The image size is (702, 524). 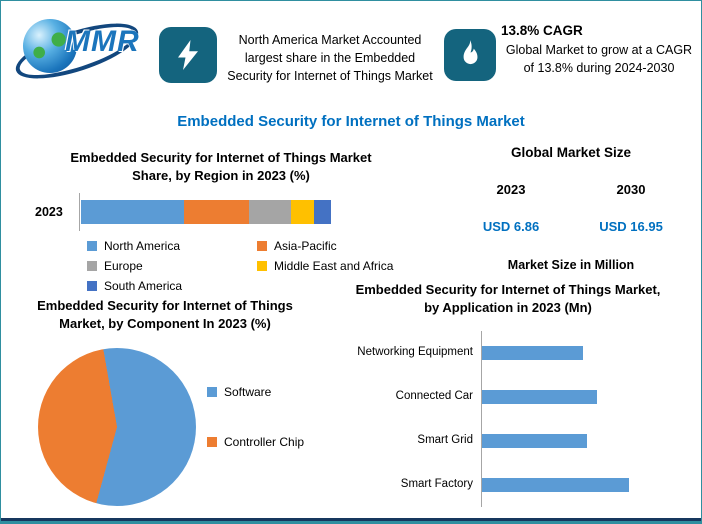 I want to click on lightning-bolt-glyph, so click(x=188, y=55).